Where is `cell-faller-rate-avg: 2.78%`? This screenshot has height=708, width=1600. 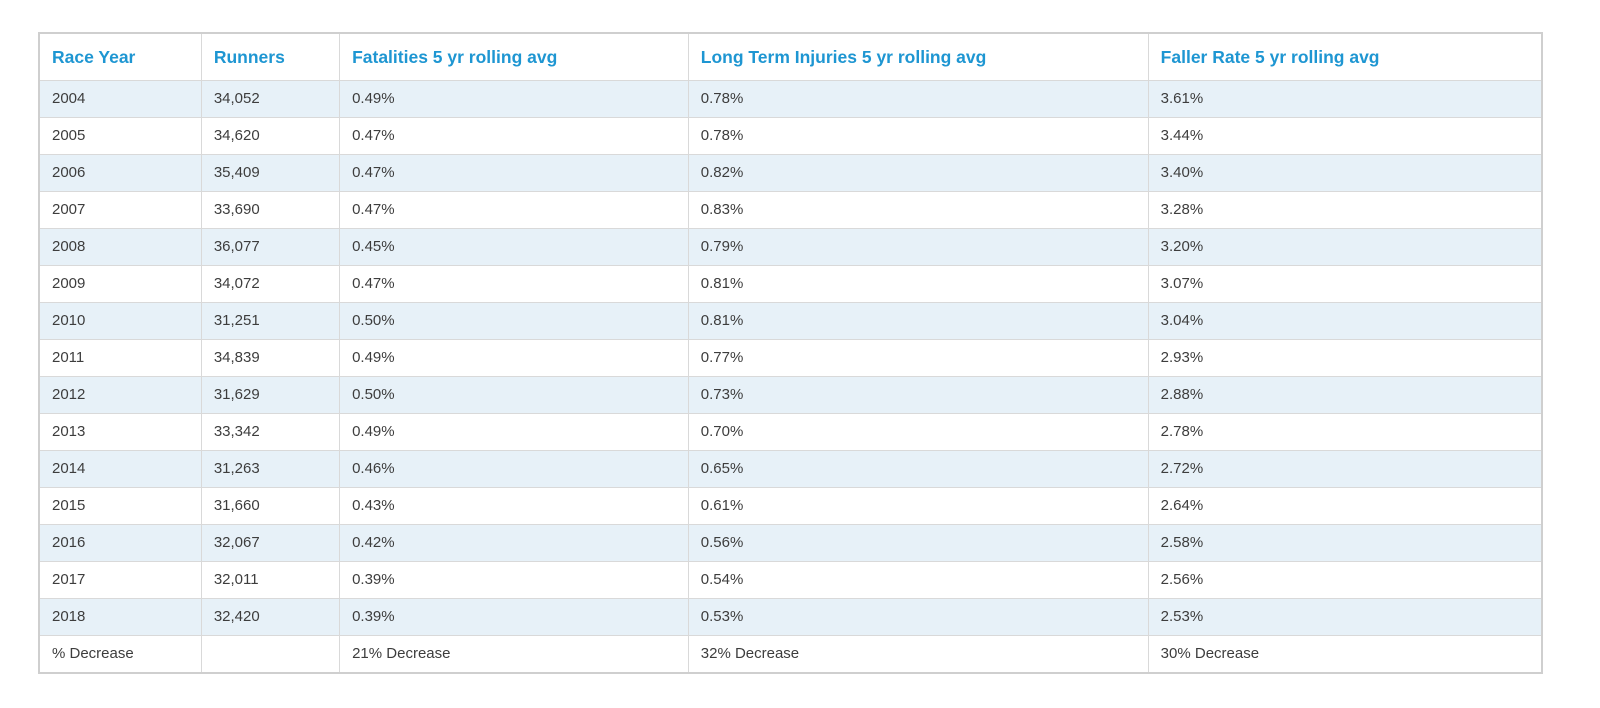
cell-faller-rate-avg: 2.78% is located at coordinates (1345, 432).